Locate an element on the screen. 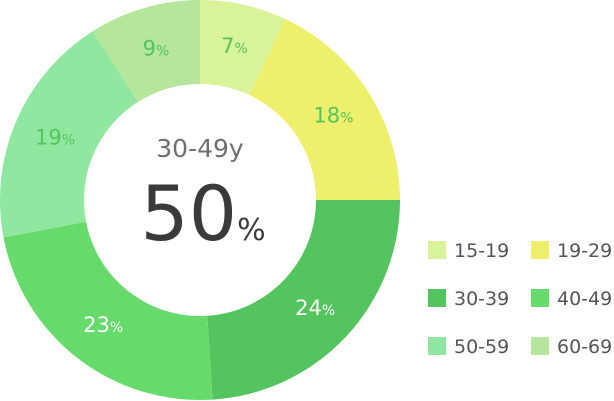 The width and height of the screenshot is (614, 401). slice-label-50-59: 19% is located at coordinates (55, 137).